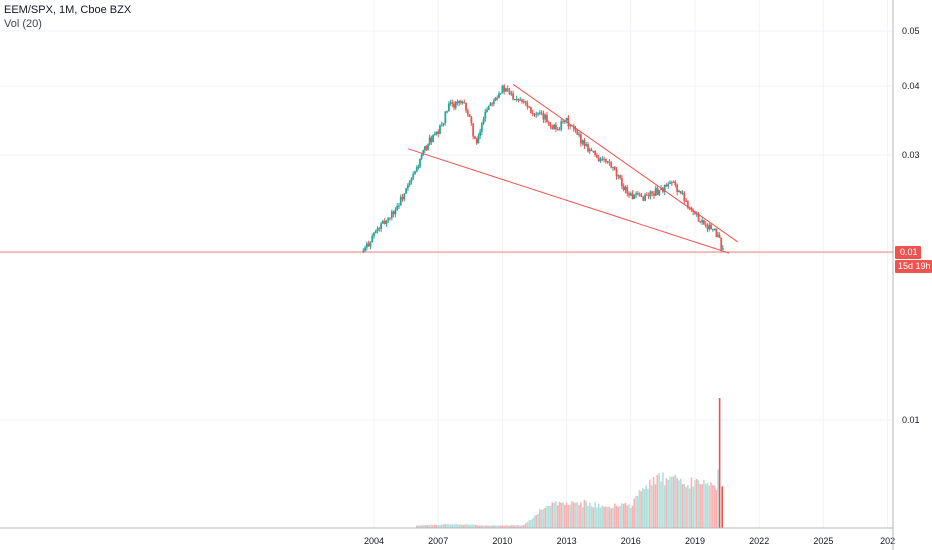 The height and width of the screenshot is (550, 932). I want to click on last-price-value: 0.01, so click(909, 252).